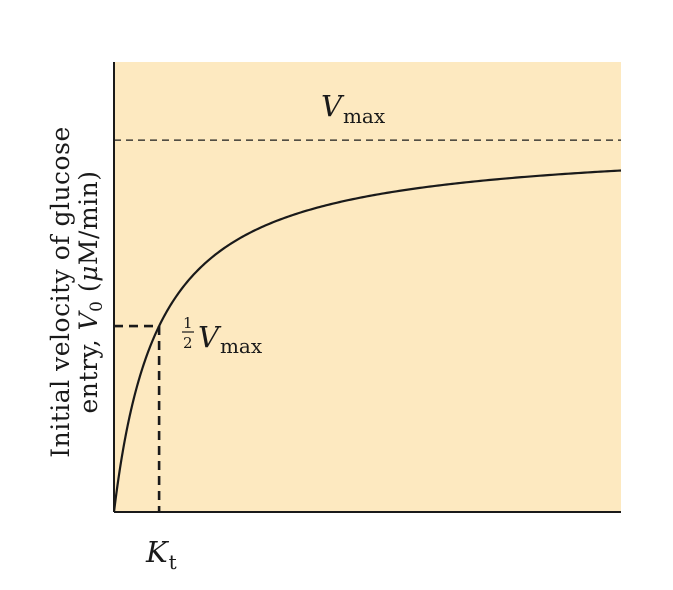 The image size is (673, 590). Describe the element at coordinates (230, 339) in the screenshot. I see `svg-text: Vmax` at that location.